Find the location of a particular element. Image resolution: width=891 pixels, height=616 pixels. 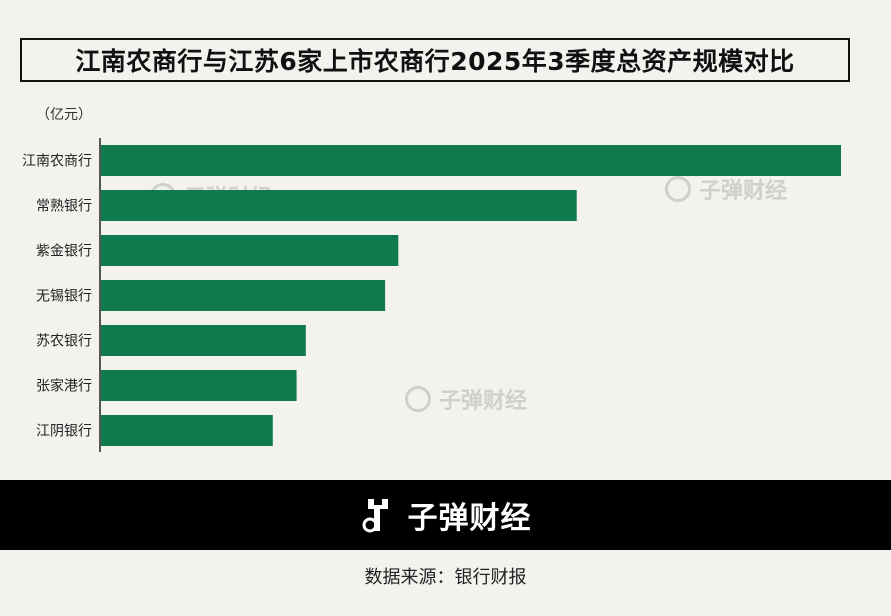

category-label: 江南农商行 is located at coordinates (57, 162).